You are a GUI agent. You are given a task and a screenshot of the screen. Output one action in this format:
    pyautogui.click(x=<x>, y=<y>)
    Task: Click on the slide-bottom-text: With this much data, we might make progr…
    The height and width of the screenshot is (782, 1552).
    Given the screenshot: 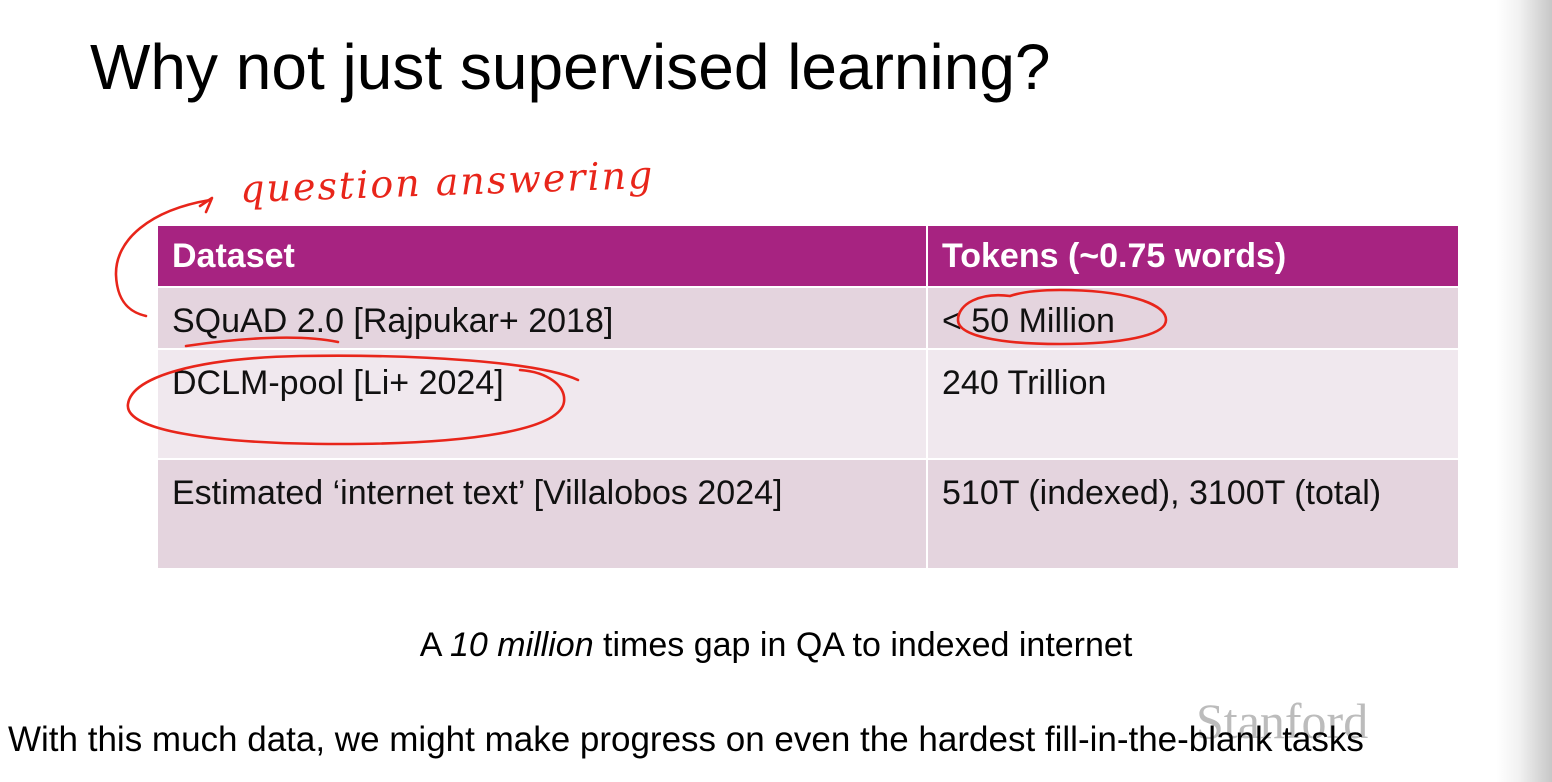 What is the action you would take?
    pyautogui.click(x=686, y=739)
    